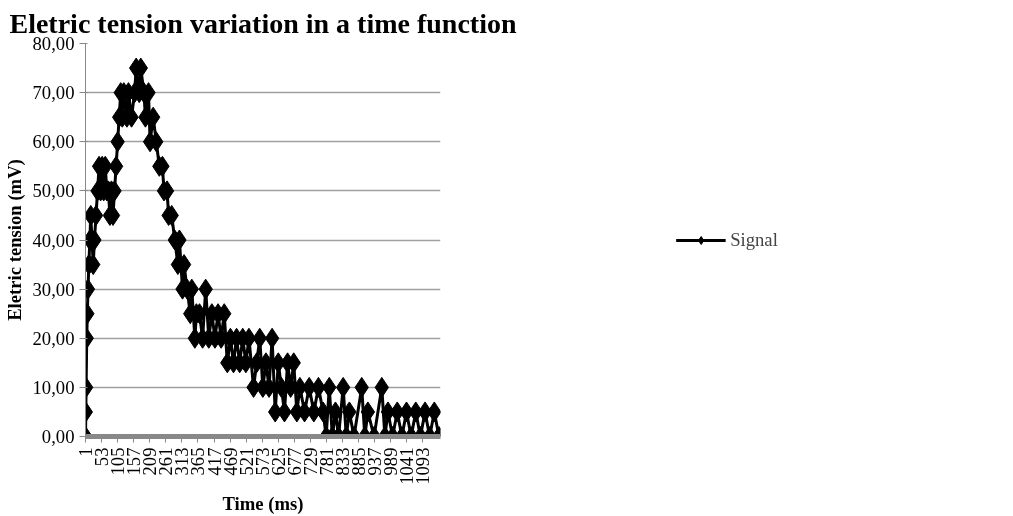  Describe the element at coordinates (14, 240) in the screenshot. I see `y-axis-title: Eletric tension (mV)` at that location.